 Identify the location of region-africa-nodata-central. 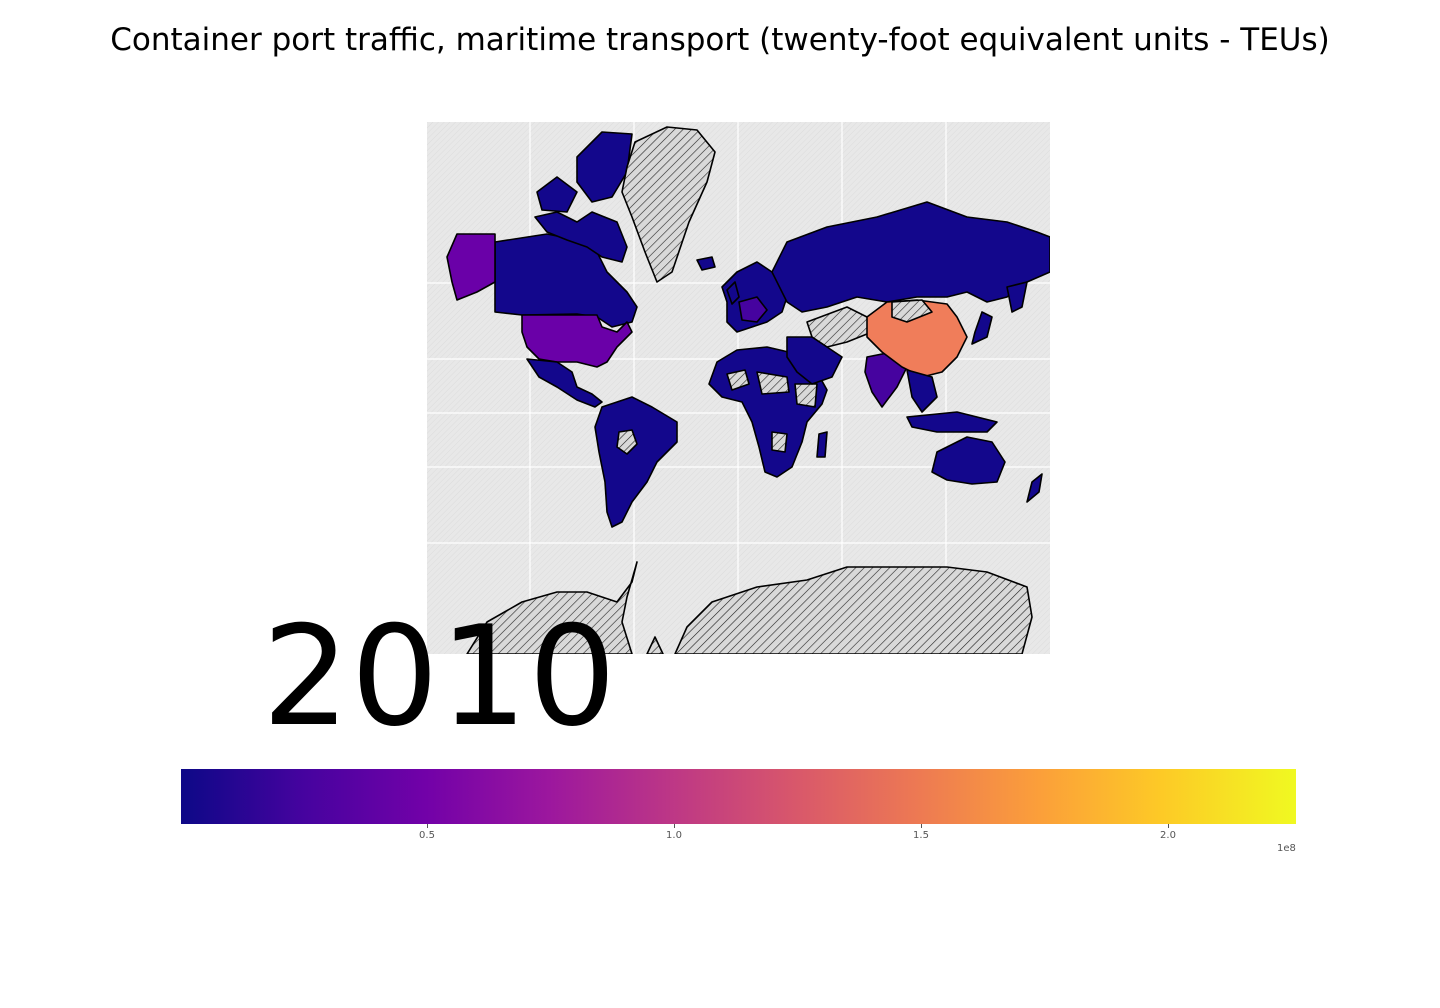
(773, 383).